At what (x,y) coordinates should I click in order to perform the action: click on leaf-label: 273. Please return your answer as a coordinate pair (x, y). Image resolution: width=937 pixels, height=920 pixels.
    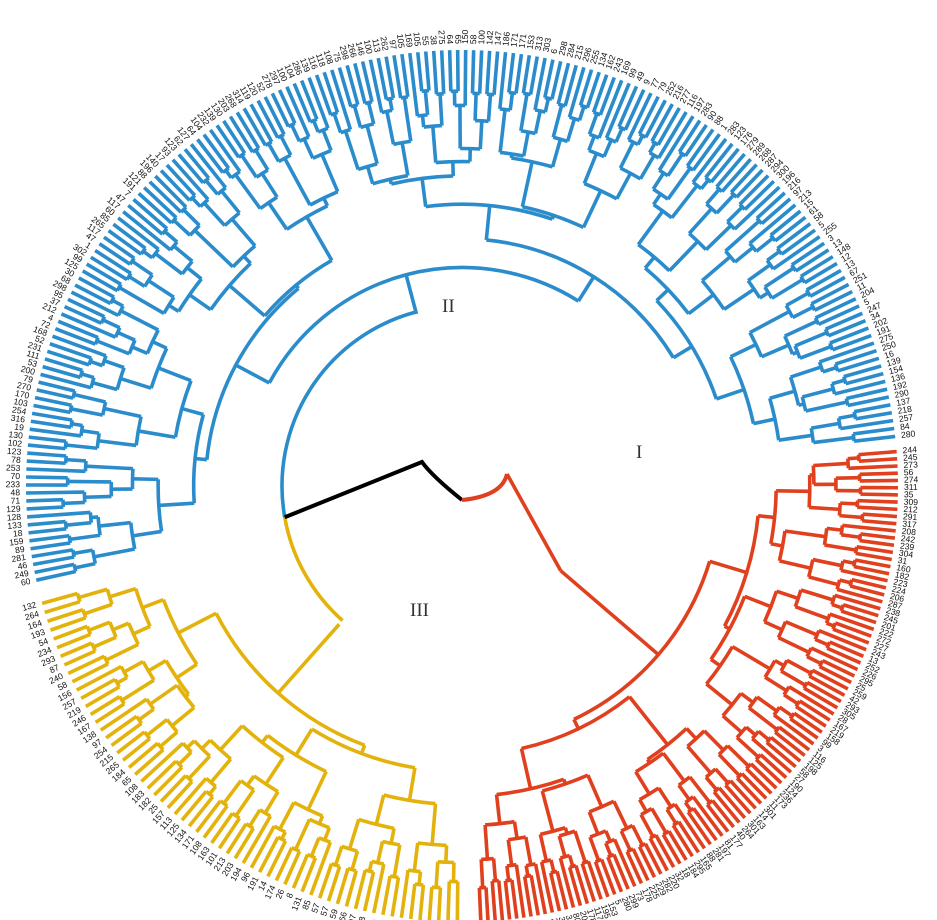
    Looking at the image, I should click on (910, 464).